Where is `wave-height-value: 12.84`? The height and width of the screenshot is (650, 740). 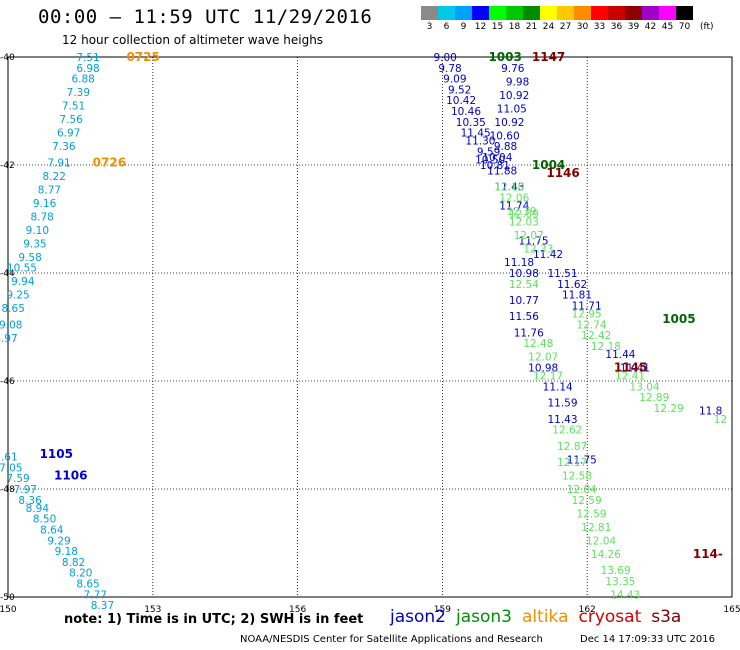
wave-height-value: 12.84 is located at coordinates (582, 490).